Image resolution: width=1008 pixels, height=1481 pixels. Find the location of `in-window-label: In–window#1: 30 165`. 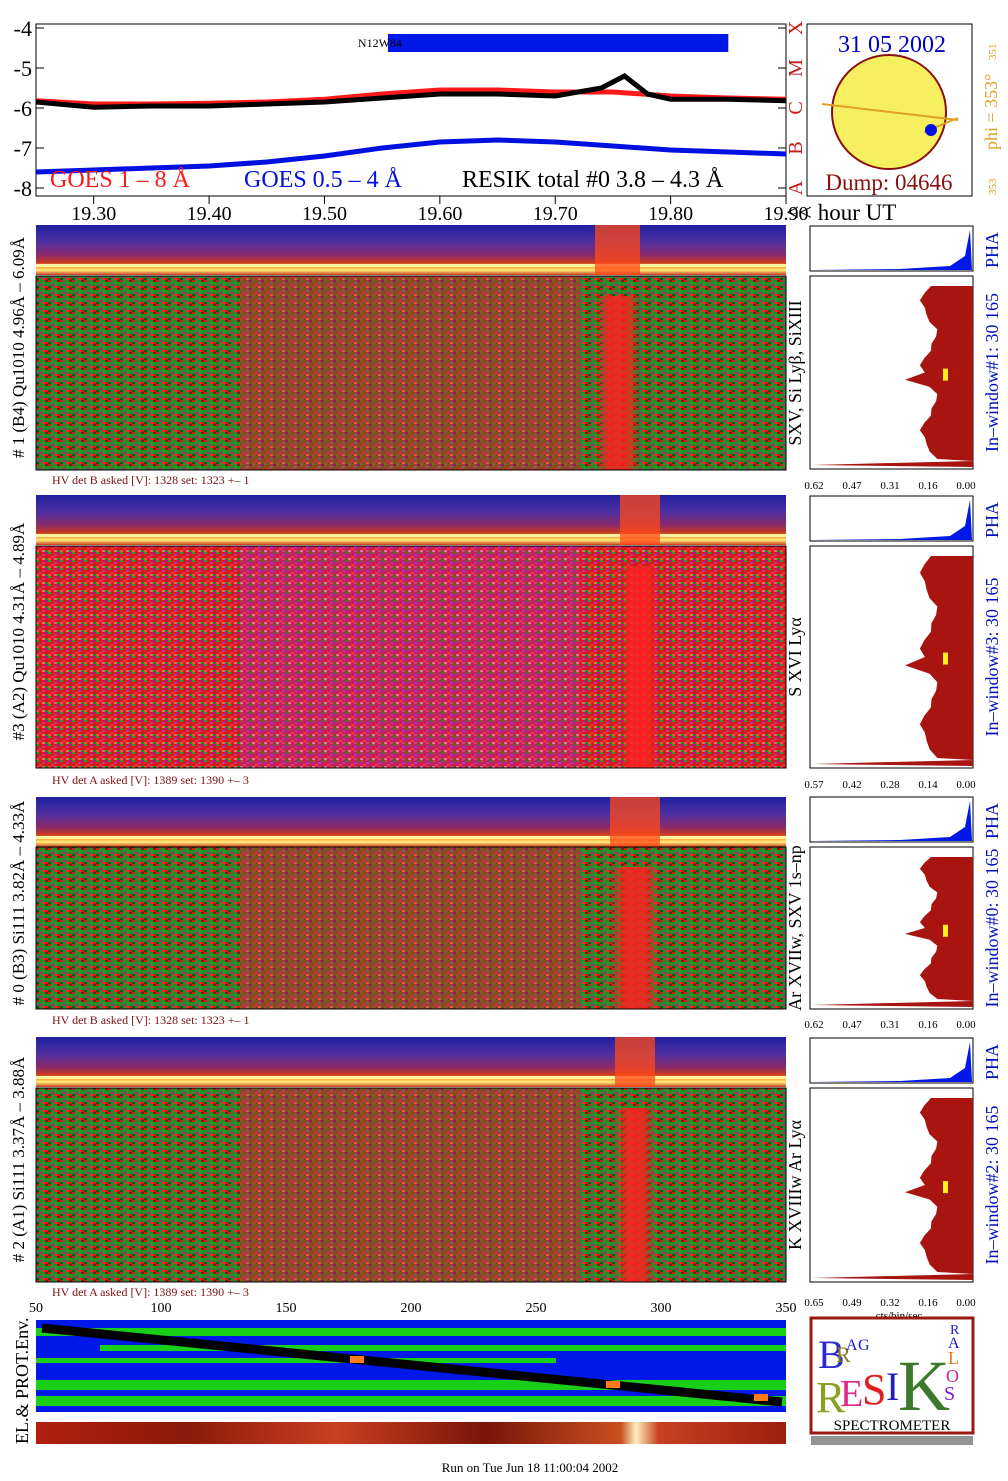

in-window-label: In–window#1: 30 165 is located at coordinates (992, 372).